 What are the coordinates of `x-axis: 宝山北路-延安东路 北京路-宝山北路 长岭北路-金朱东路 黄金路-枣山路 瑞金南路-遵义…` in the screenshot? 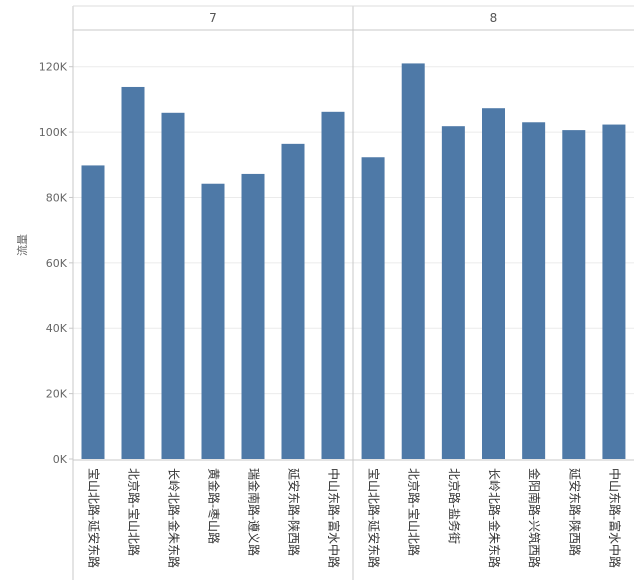 It's located at (355, 518).